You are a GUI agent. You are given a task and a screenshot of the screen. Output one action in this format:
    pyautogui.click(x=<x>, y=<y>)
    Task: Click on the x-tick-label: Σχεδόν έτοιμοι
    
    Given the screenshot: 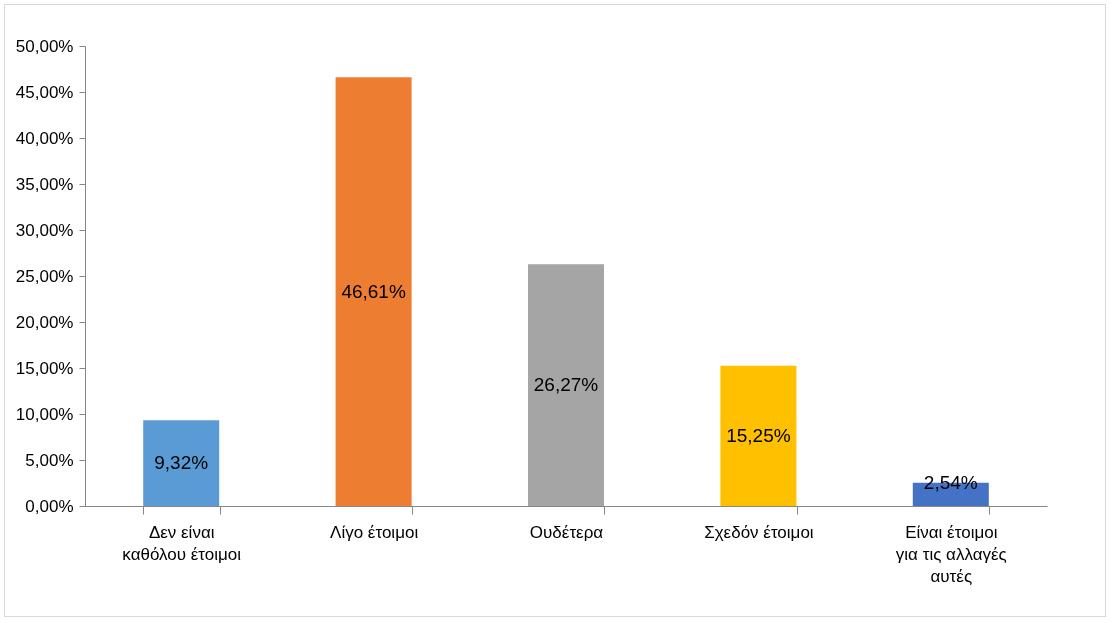 What is the action you would take?
    pyautogui.click(x=759, y=532)
    